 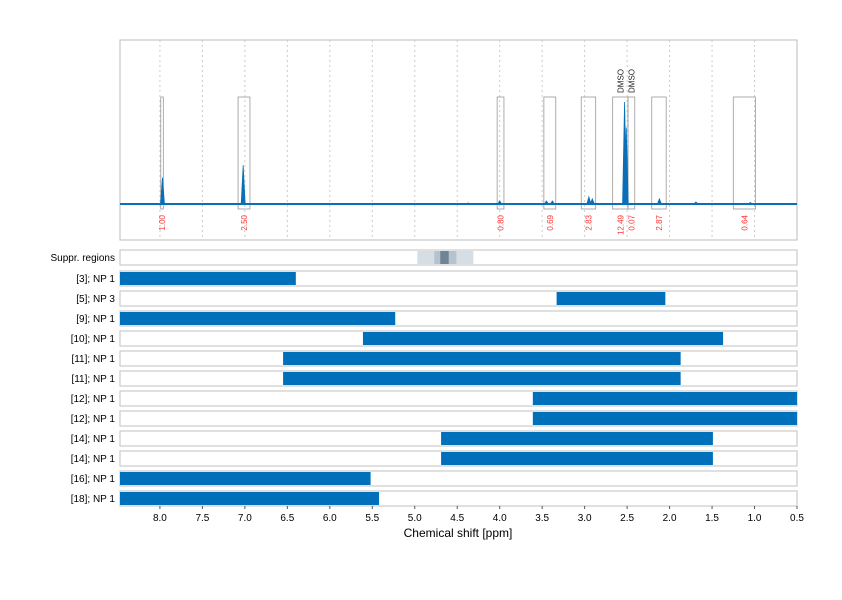 I want to click on integral-value: 0.69, so click(x=550, y=222).